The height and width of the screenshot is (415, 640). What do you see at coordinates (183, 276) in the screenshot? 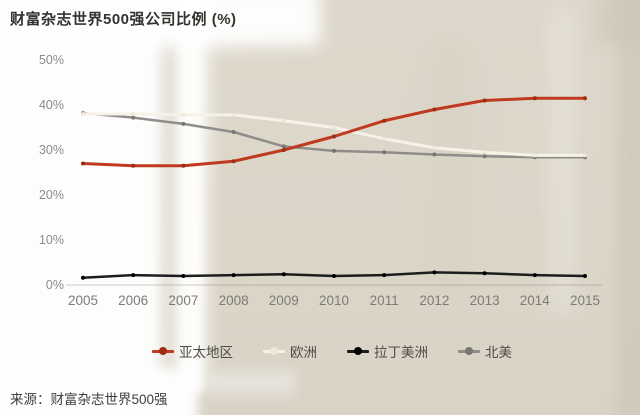
I see `data-point-拉丁美洲-2007` at bounding box center [183, 276].